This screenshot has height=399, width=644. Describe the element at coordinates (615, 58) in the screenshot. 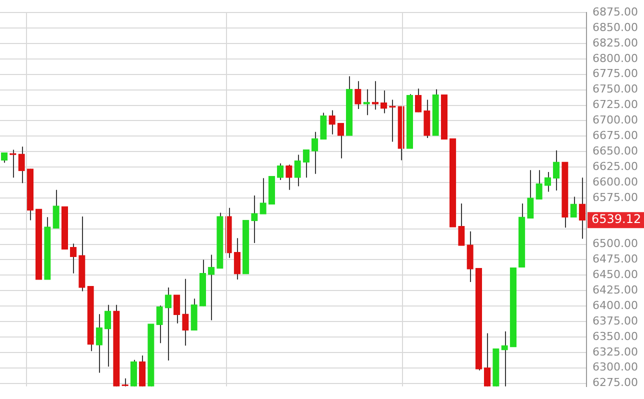

I see `y-tick-label: 6800.00` at that location.